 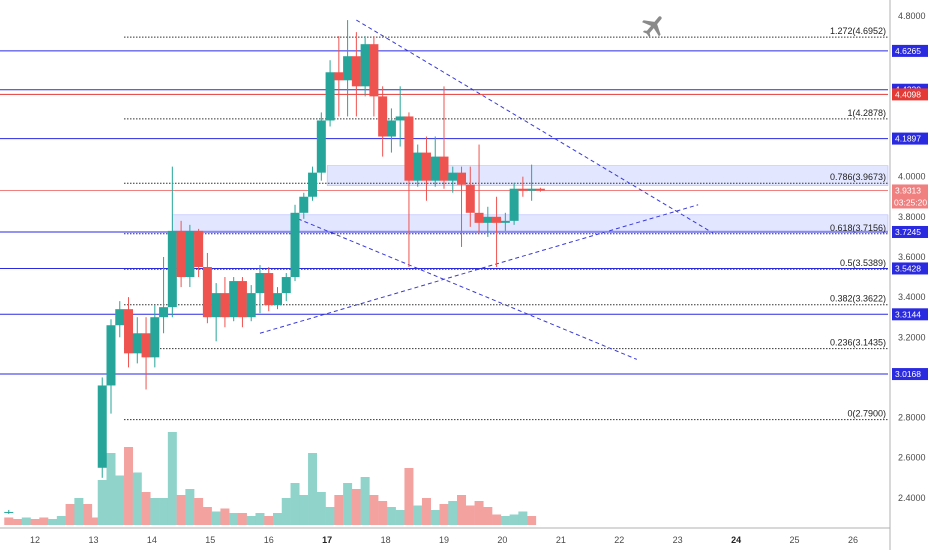 I want to click on x-tick-label: 26, so click(x=853, y=540).